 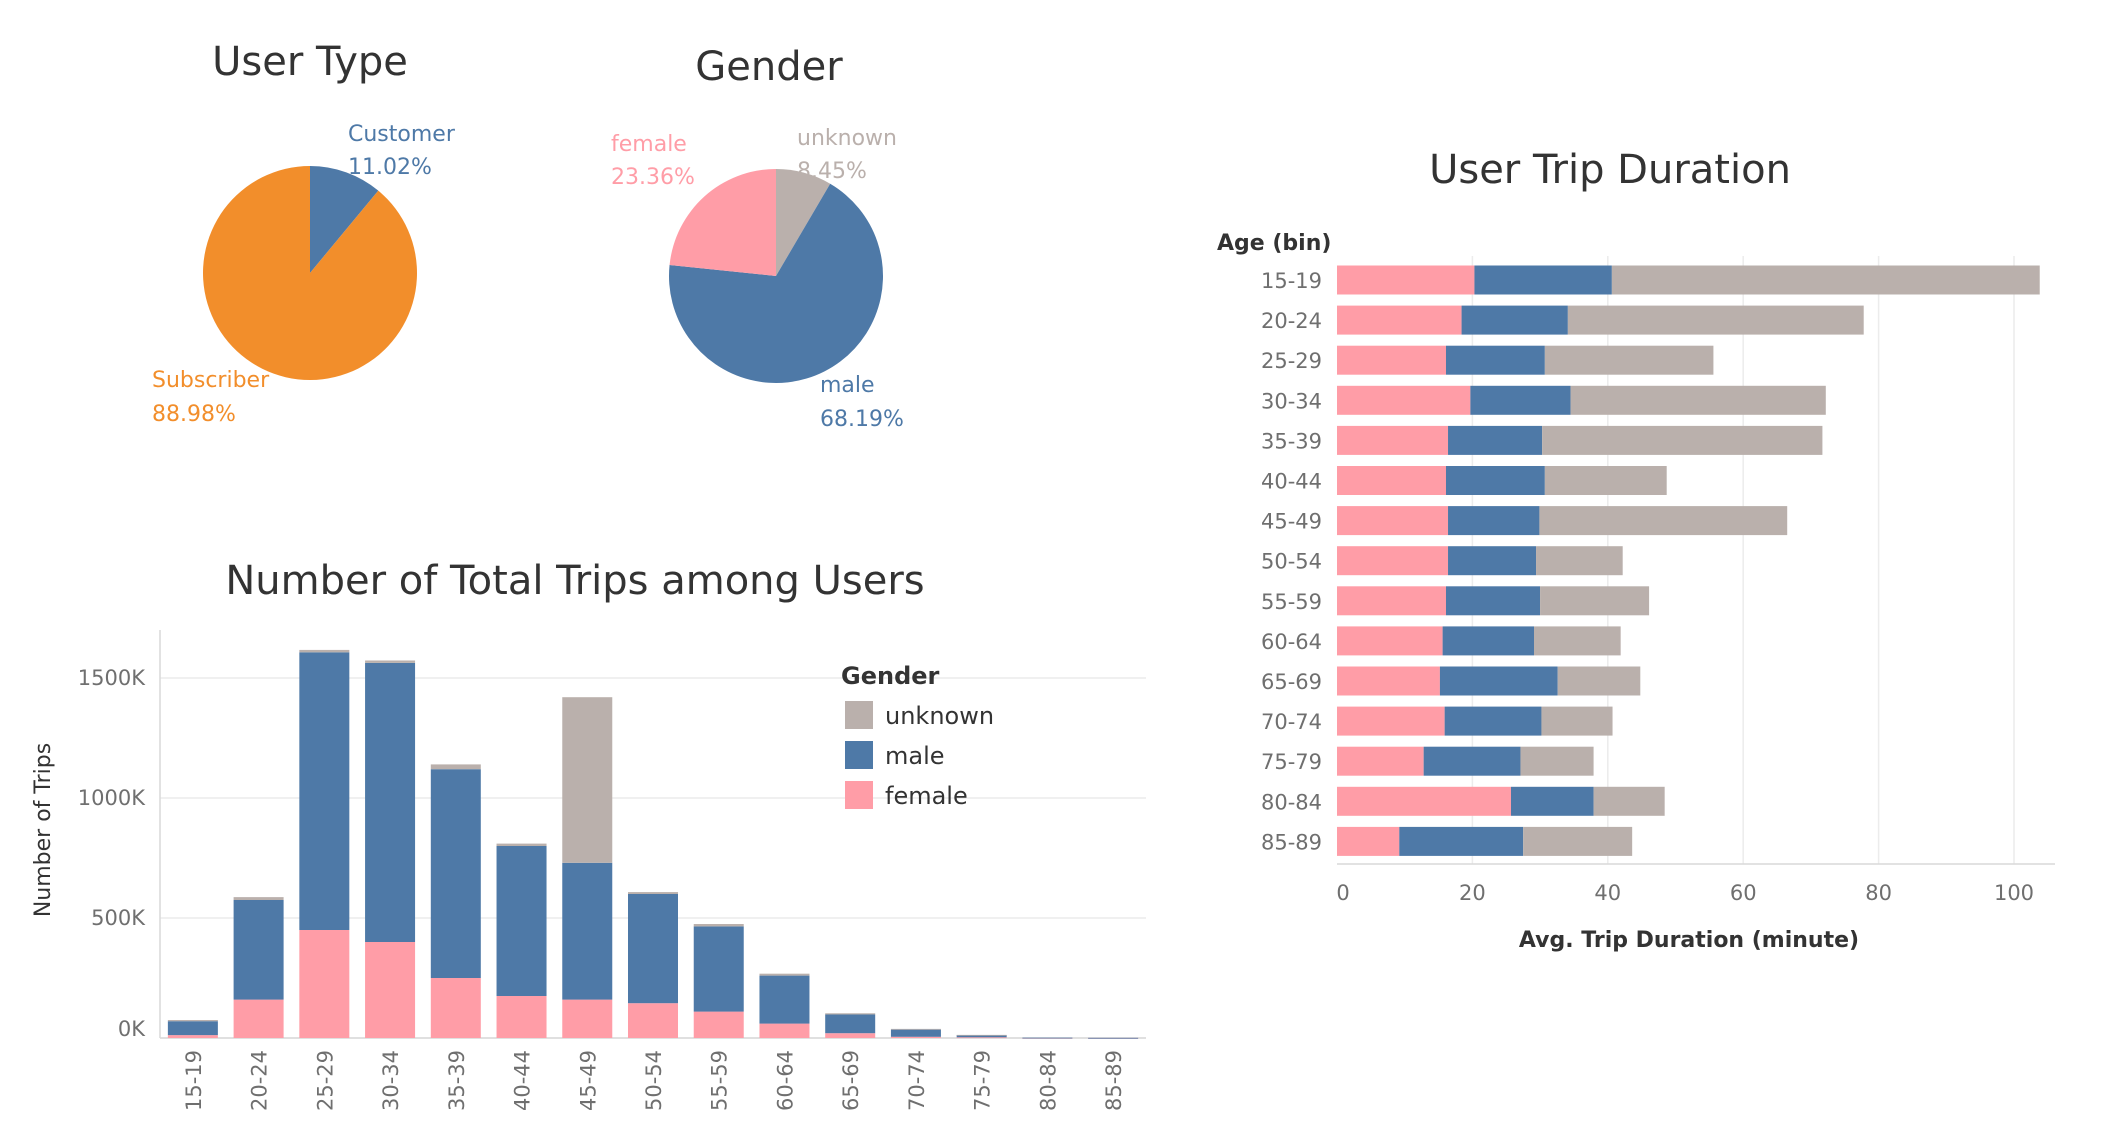 I want to click on x-tick-label: 20, so click(x=1472, y=893).